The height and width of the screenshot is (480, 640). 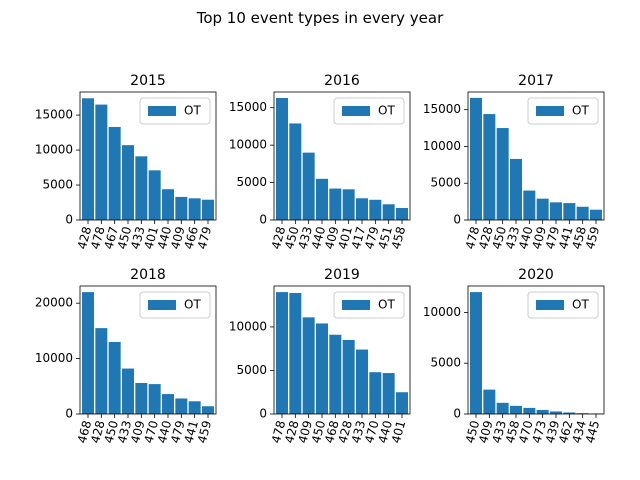 I want to click on x-tick-label: 478, so click(x=97, y=238).